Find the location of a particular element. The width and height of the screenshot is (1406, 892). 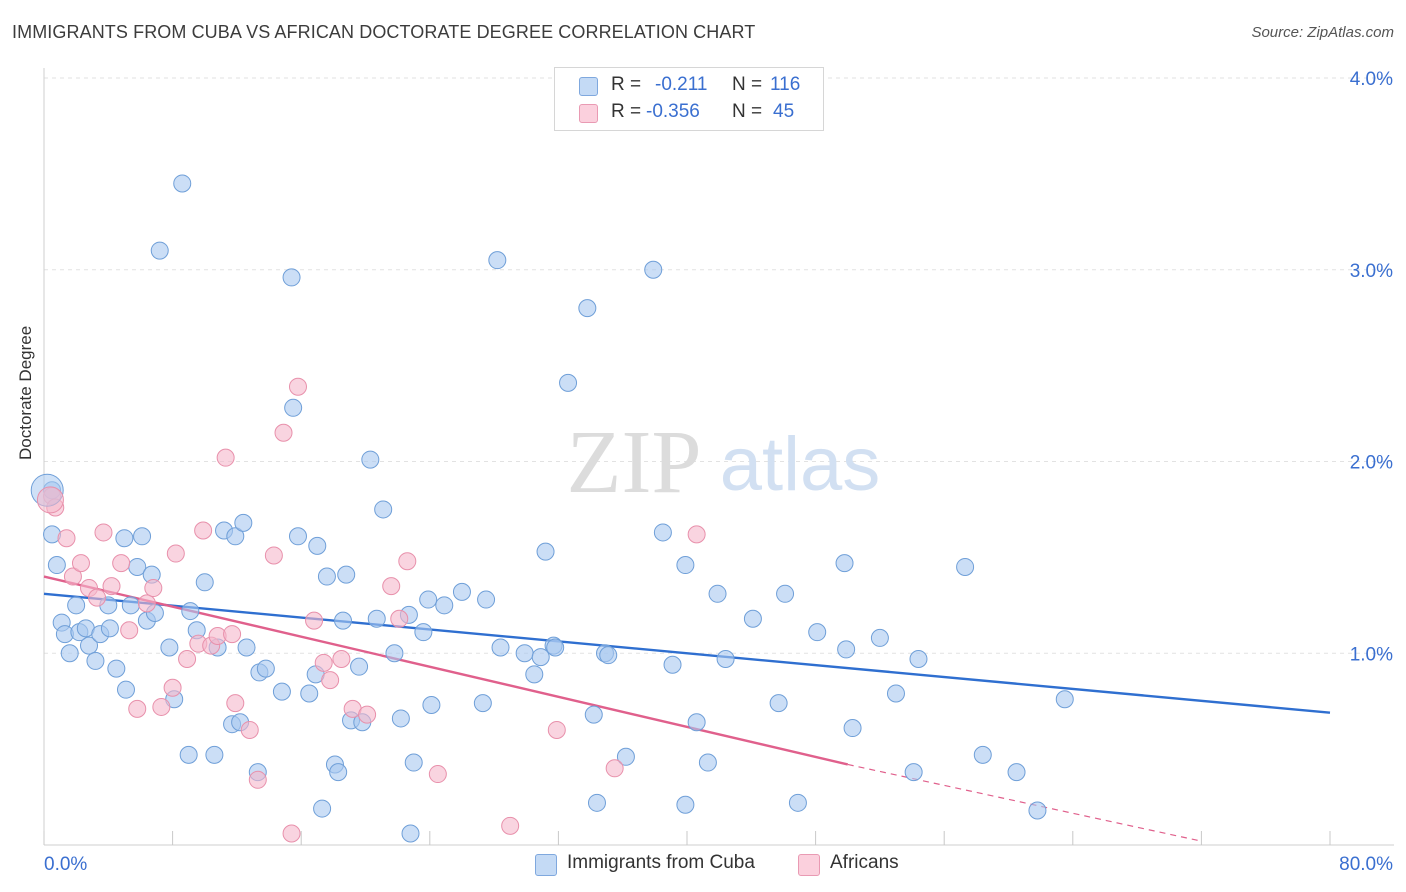

africans-trend-line is located at coordinates (446, 670).